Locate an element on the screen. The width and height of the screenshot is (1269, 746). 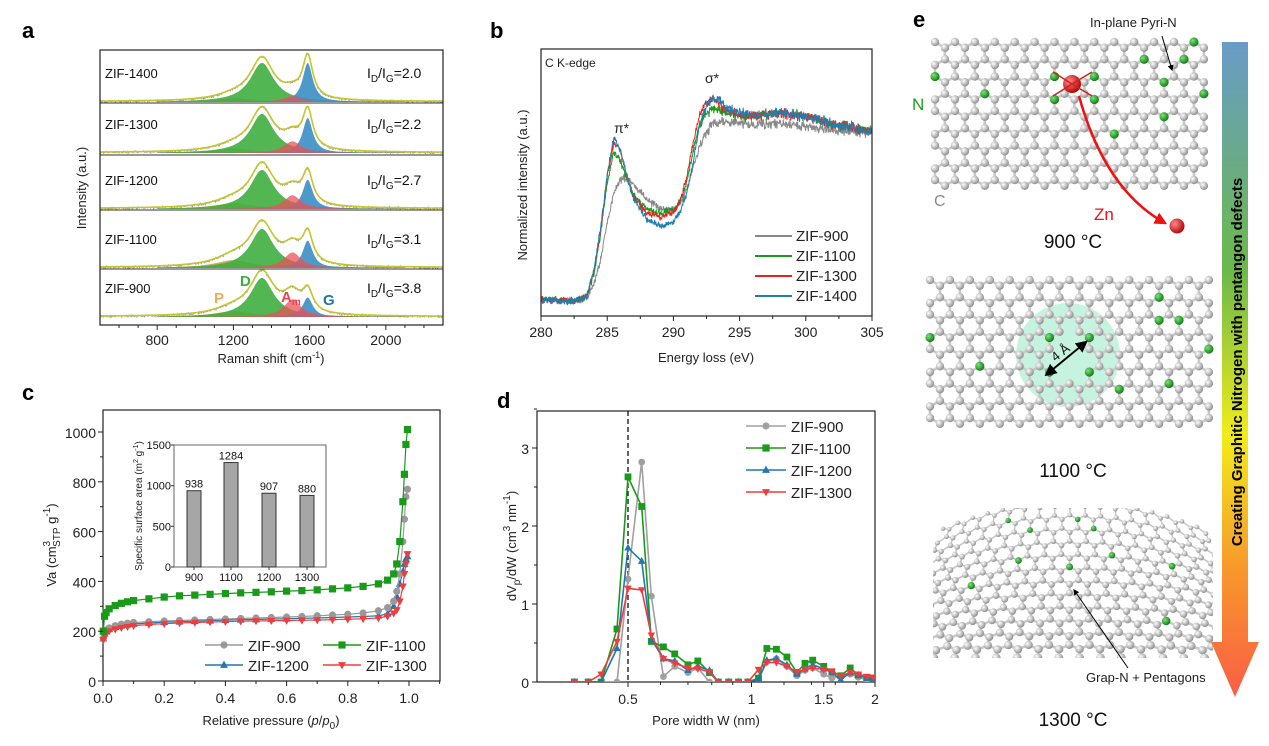
pore-plot-area is located at coordinates (722, 546).